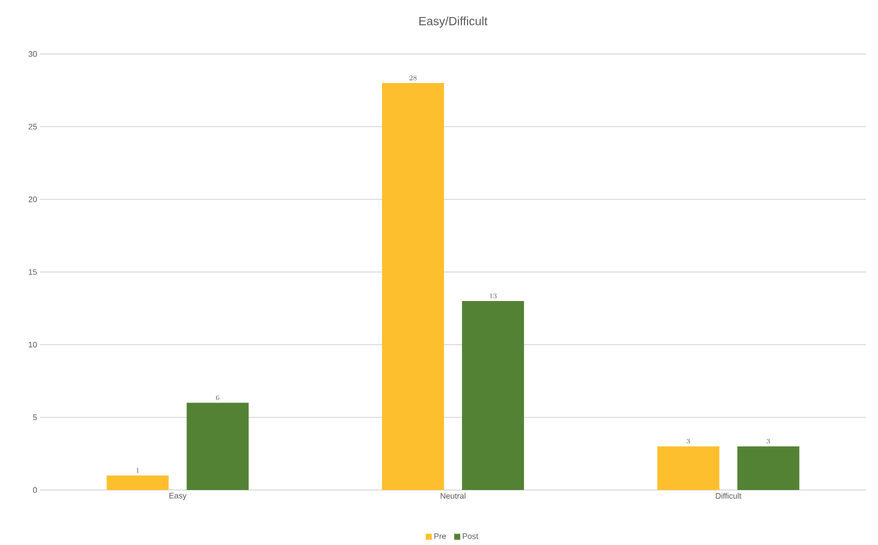 This screenshot has height=545, width=878. Describe the element at coordinates (453, 495) in the screenshot. I see `x-tick-label: Neutral` at that location.